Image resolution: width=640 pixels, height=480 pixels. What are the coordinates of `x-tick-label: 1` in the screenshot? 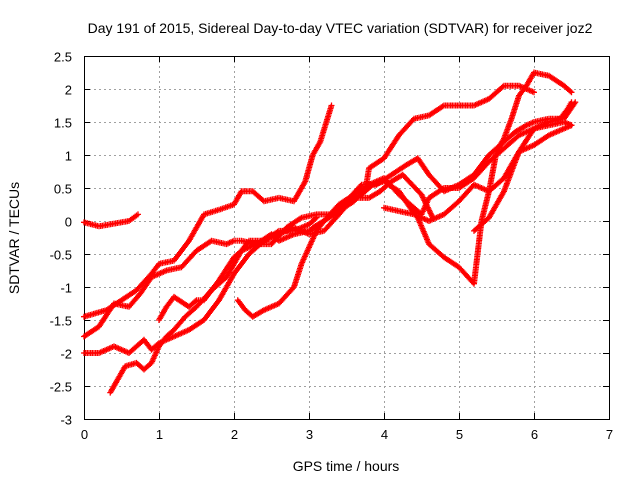 It's located at (159, 434).